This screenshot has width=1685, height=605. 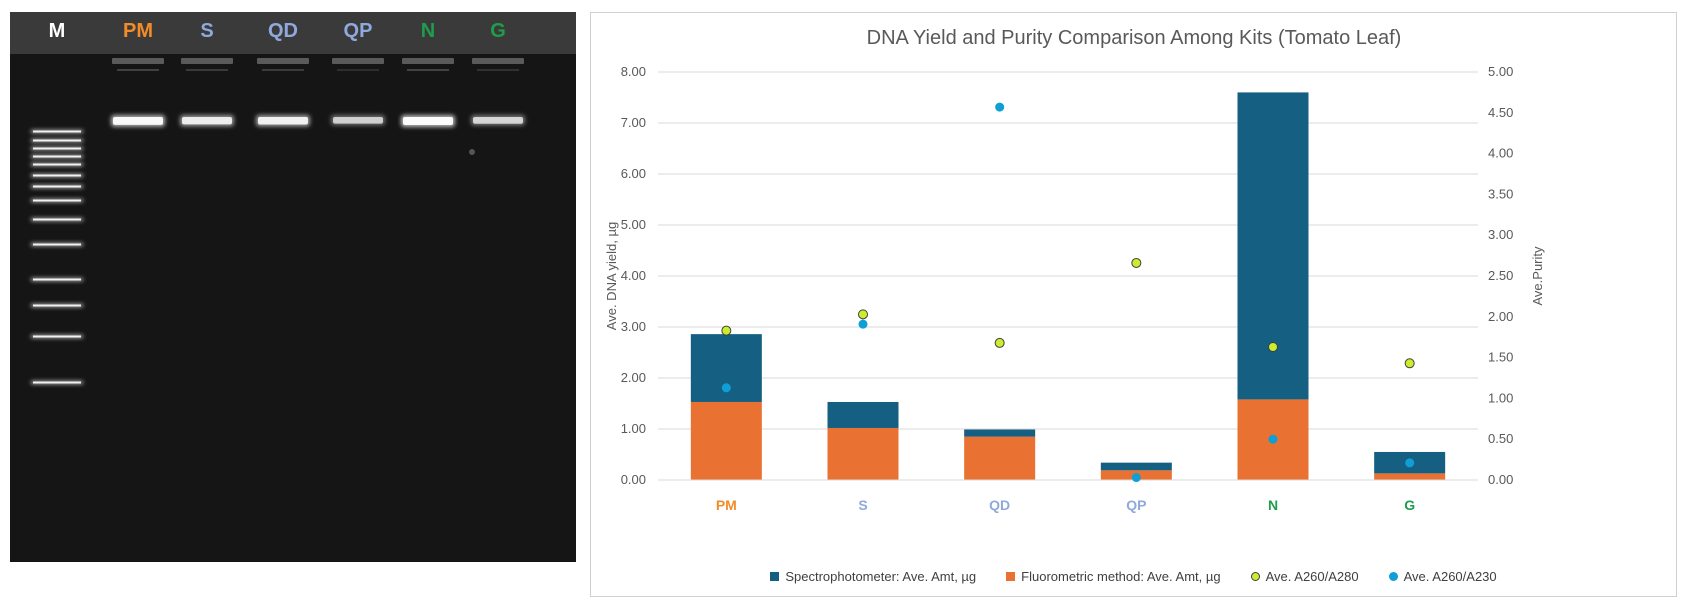 What do you see at coordinates (1500, 112) in the screenshot?
I see `y2-tick-label: 4.50` at bounding box center [1500, 112].